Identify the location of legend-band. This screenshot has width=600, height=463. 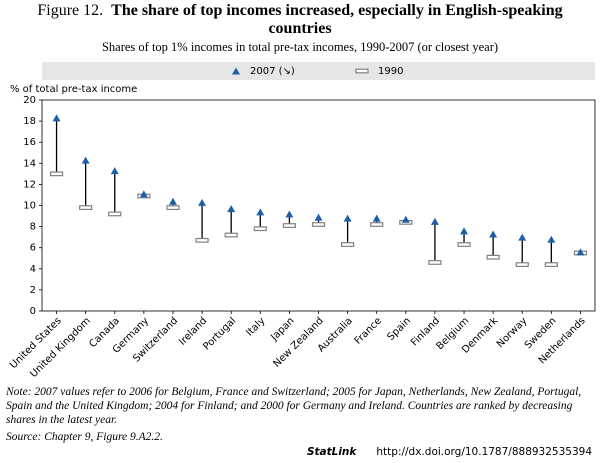
(318, 71).